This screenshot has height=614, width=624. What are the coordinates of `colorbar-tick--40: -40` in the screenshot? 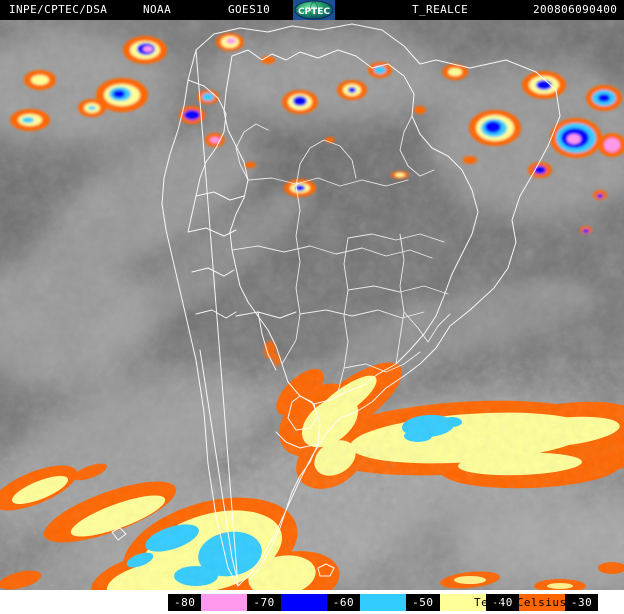 It's located at (502, 602).